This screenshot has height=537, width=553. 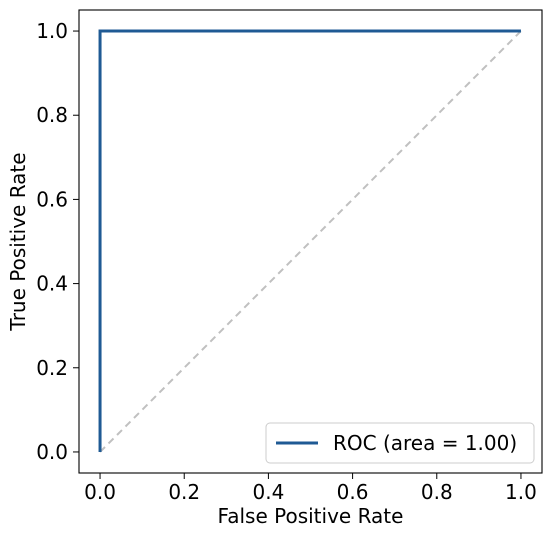 What do you see at coordinates (52, 452) in the screenshot?
I see `y-tick-label: 0.0` at bounding box center [52, 452].